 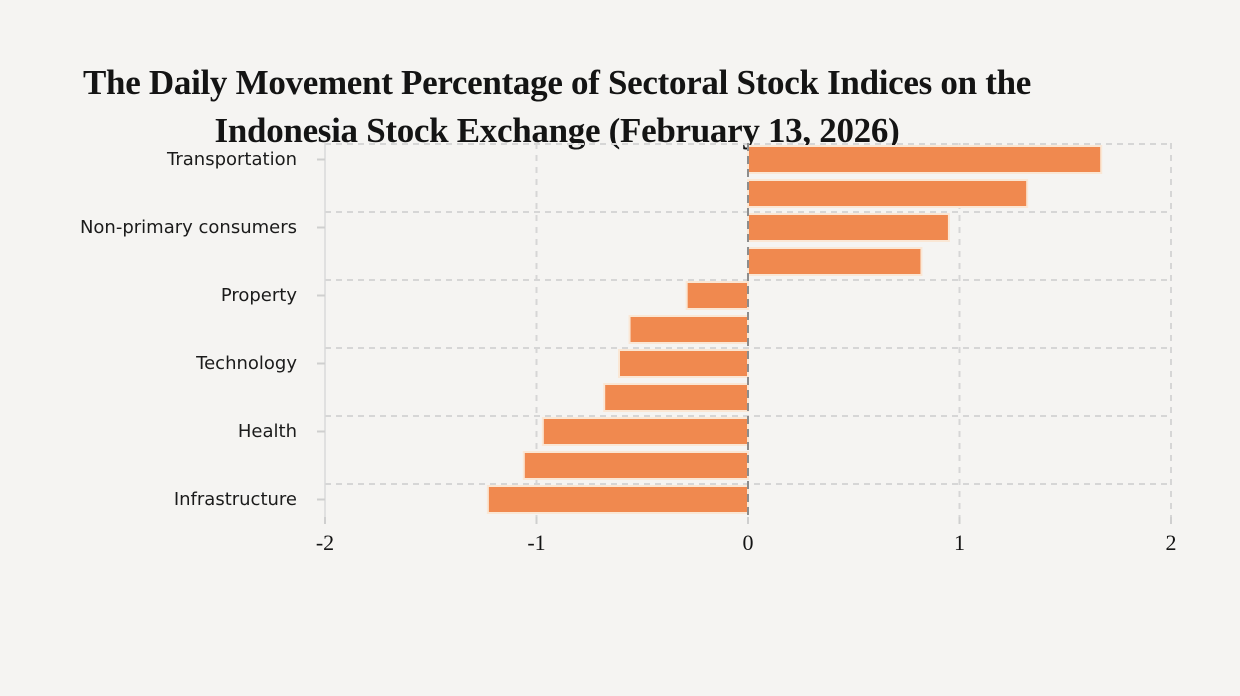 I want to click on x-axis-tick-label-0: 0, so click(x=748, y=542).